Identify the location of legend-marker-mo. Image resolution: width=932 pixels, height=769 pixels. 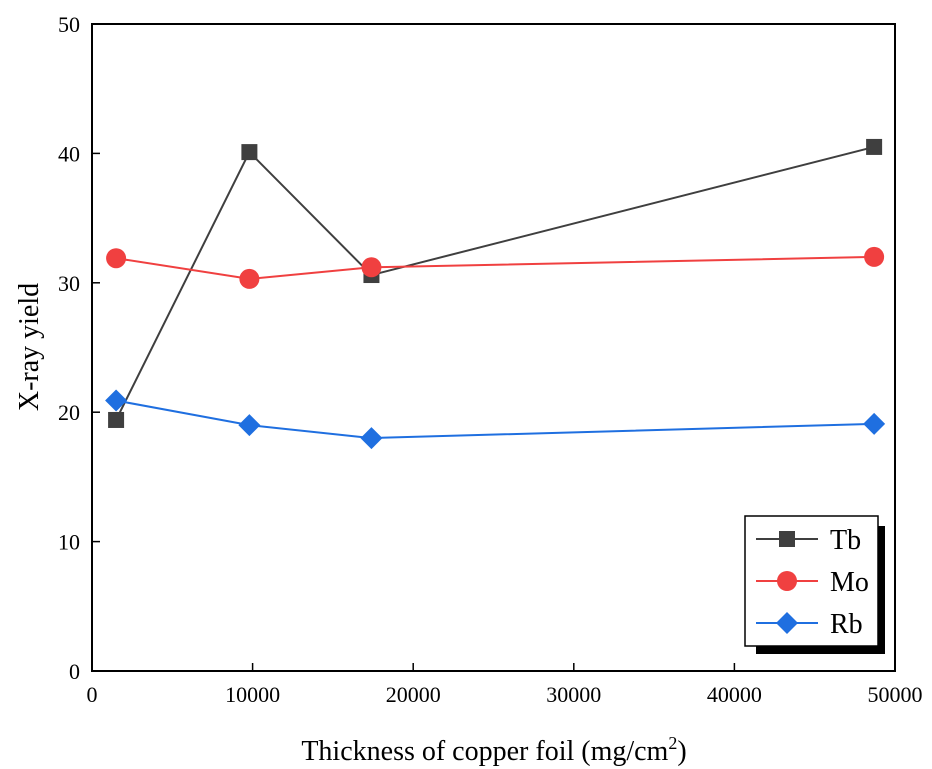
(787, 581).